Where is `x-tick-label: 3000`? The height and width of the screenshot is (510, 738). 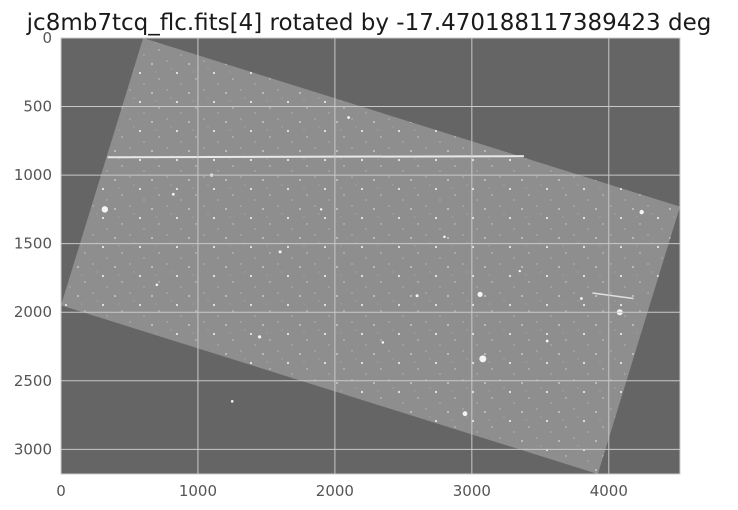
x-tick-label: 3000 is located at coordinates (472, 491).